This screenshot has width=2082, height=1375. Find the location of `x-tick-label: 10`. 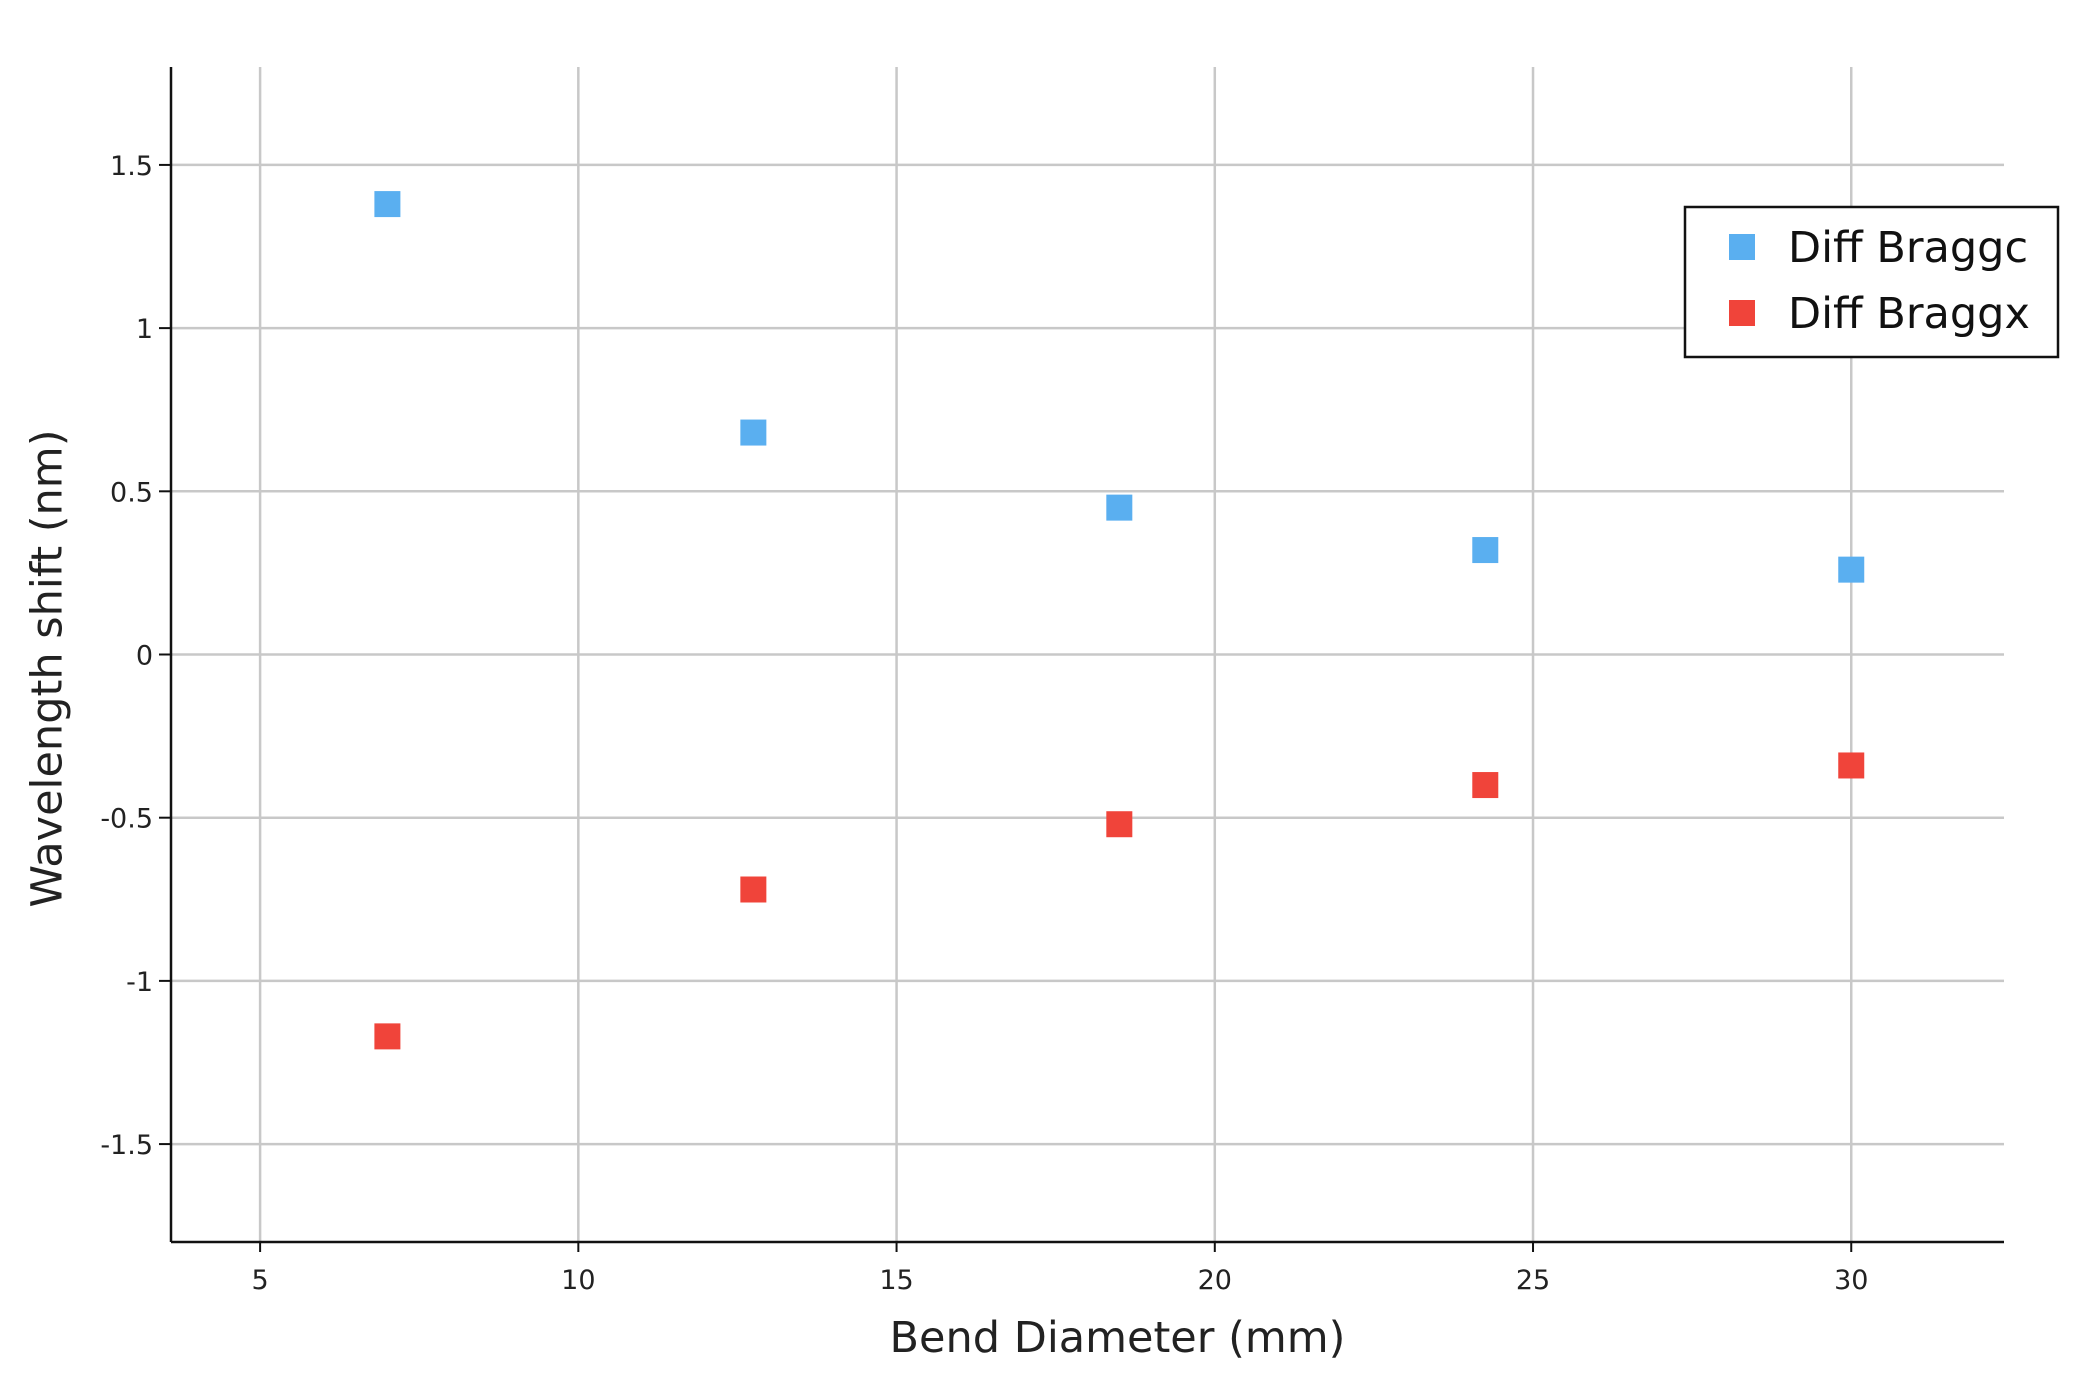

x-tick-label: 10 is located at coordinates (578, 1280).